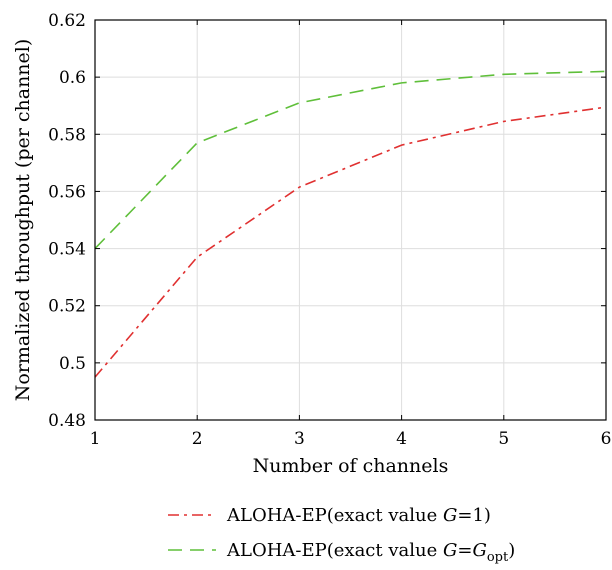 The height and width of the screenshot is (570, 612). What do you see at coordinates (401, 439) in the screenshot?
I see `x-tick-label: 4` at bounding box center [401, 439].